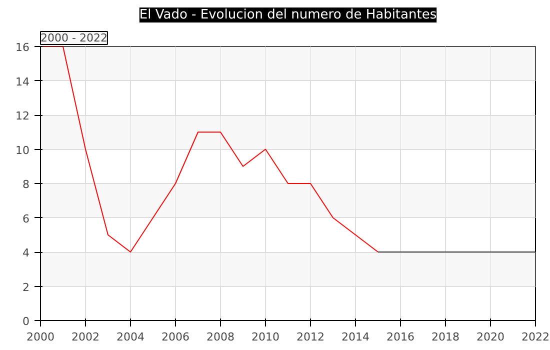  I want to click on y-tick-label: 4, so click(26, 253).